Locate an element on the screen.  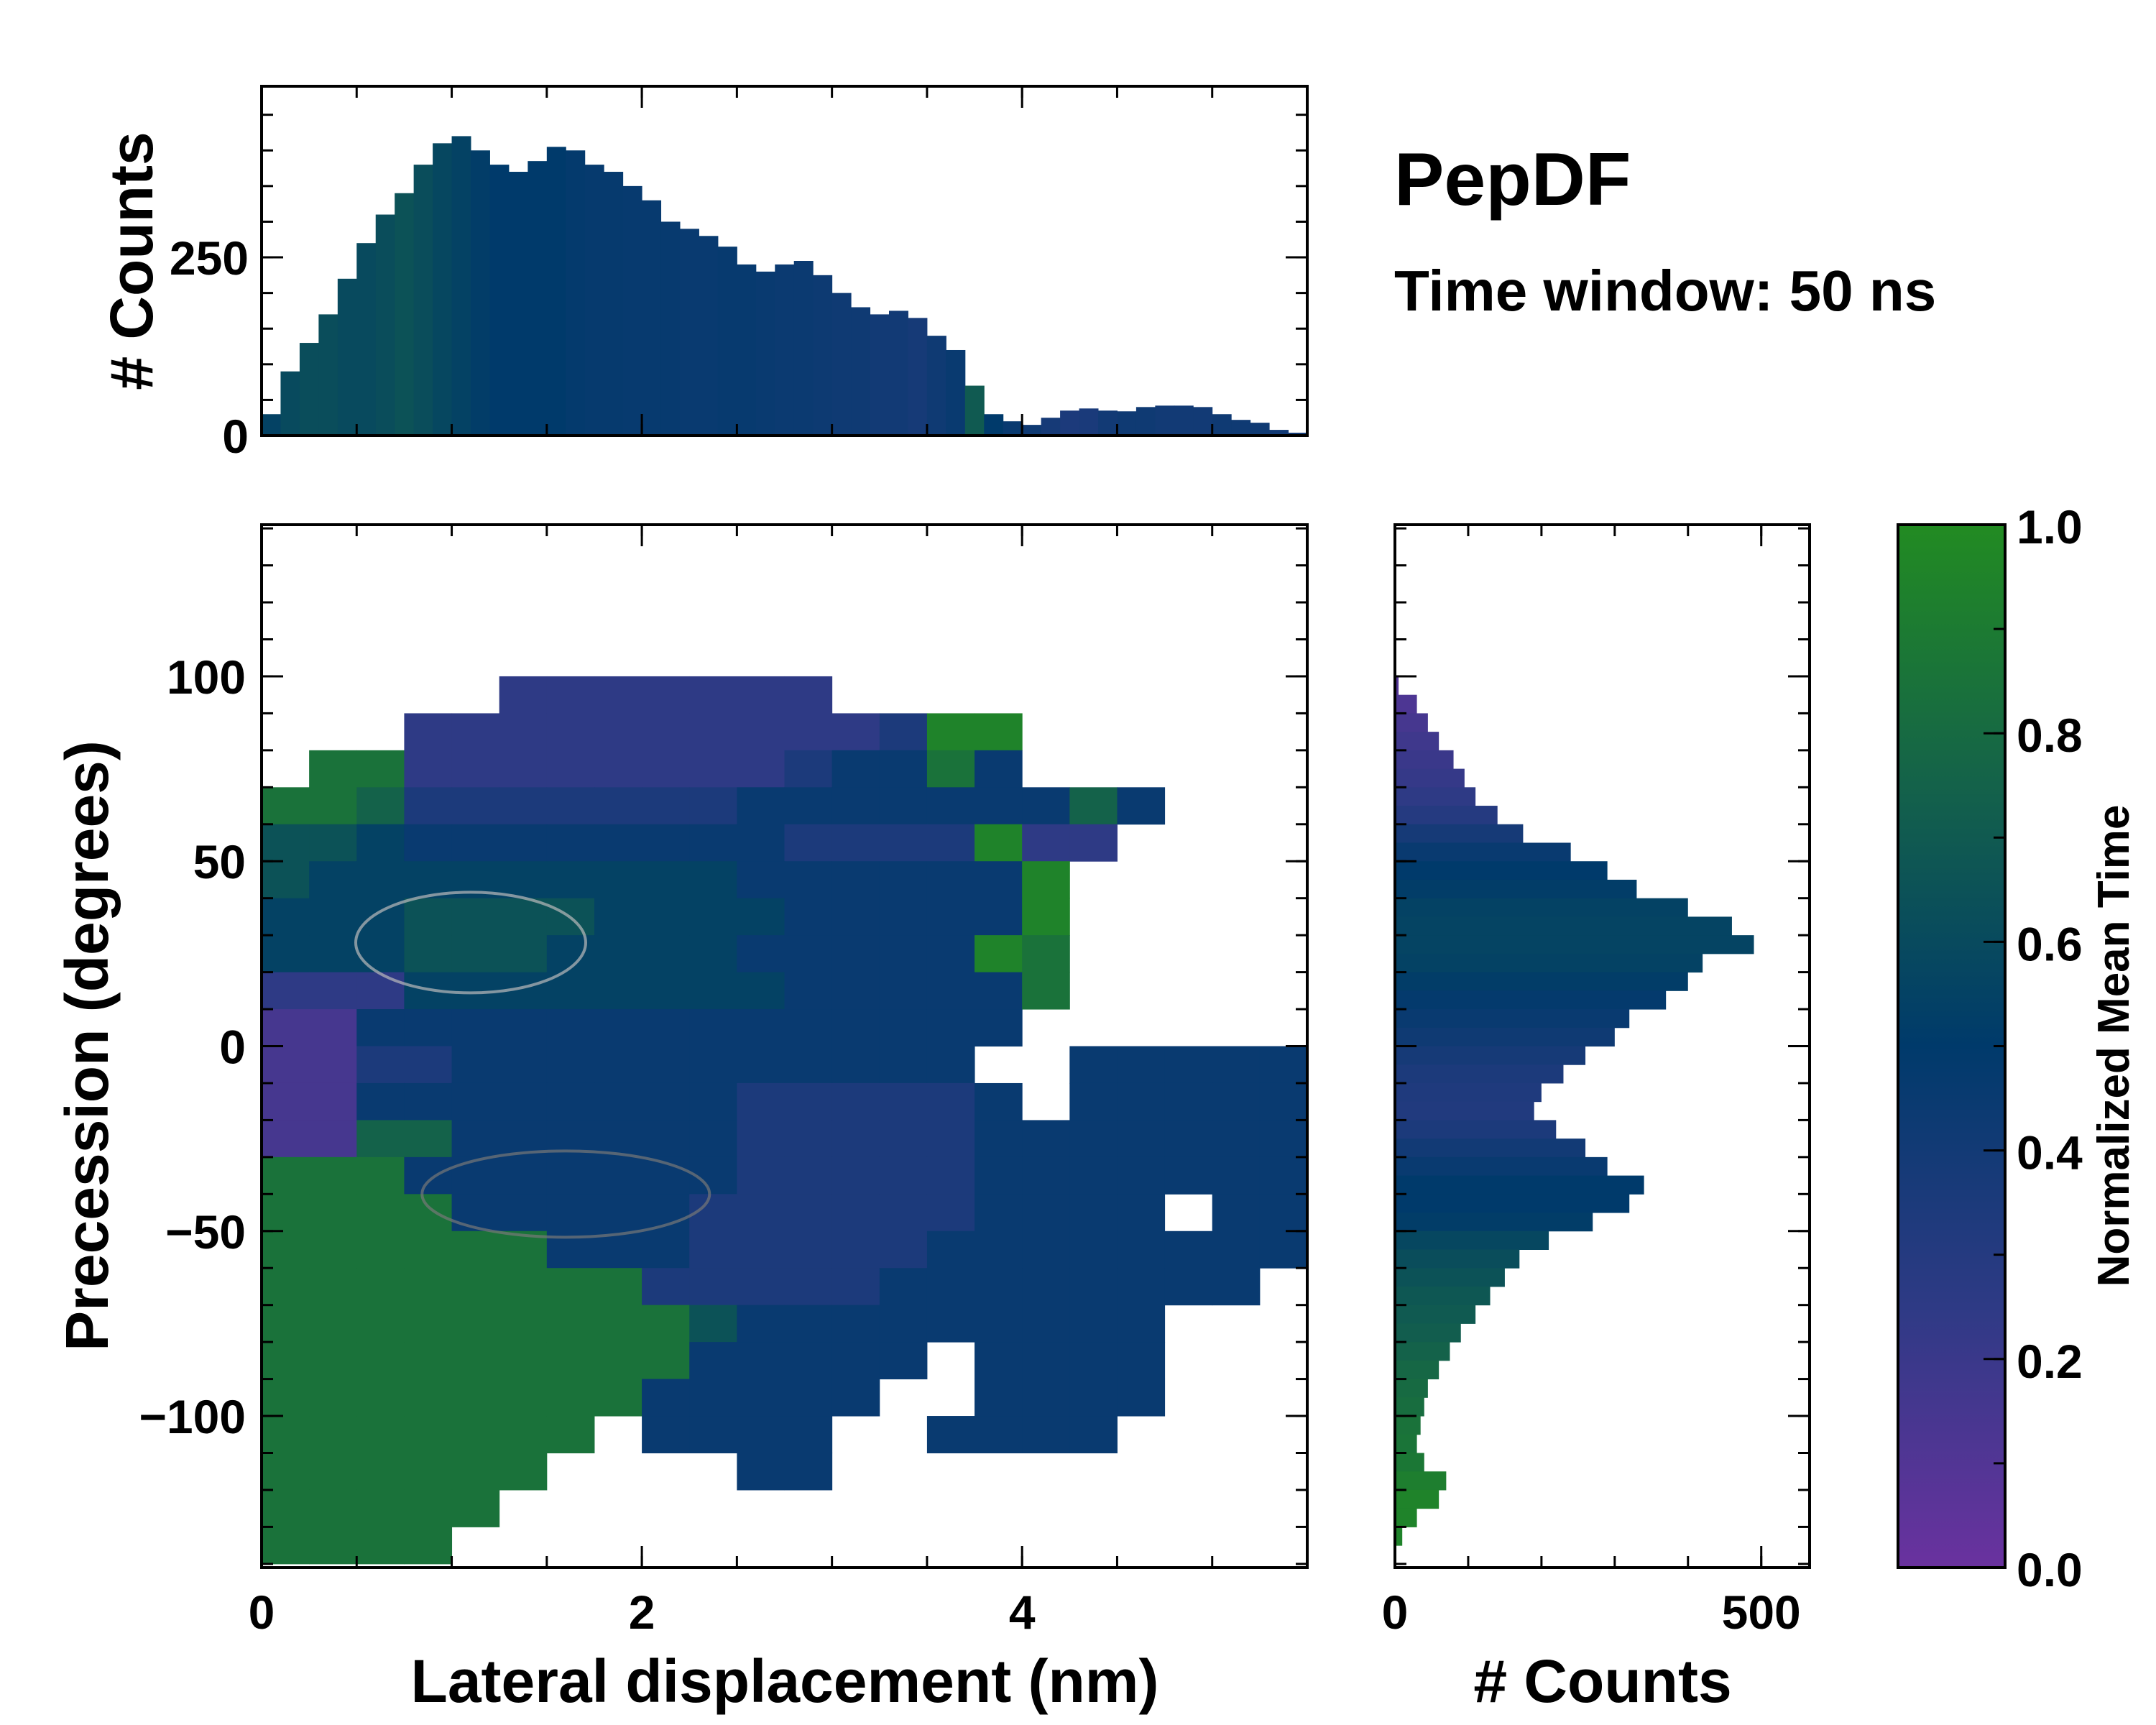
x-tick-label: 0 is located at coordinates (262, 1612).